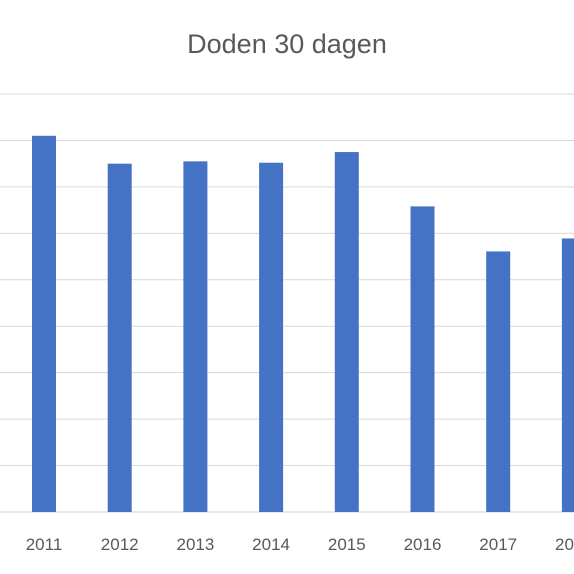 This screenshot has width=574, height=574. Describe the element at coordinates (564, 544) in the screenshot. I see `x-tick-label-2018: 2018` at that location.